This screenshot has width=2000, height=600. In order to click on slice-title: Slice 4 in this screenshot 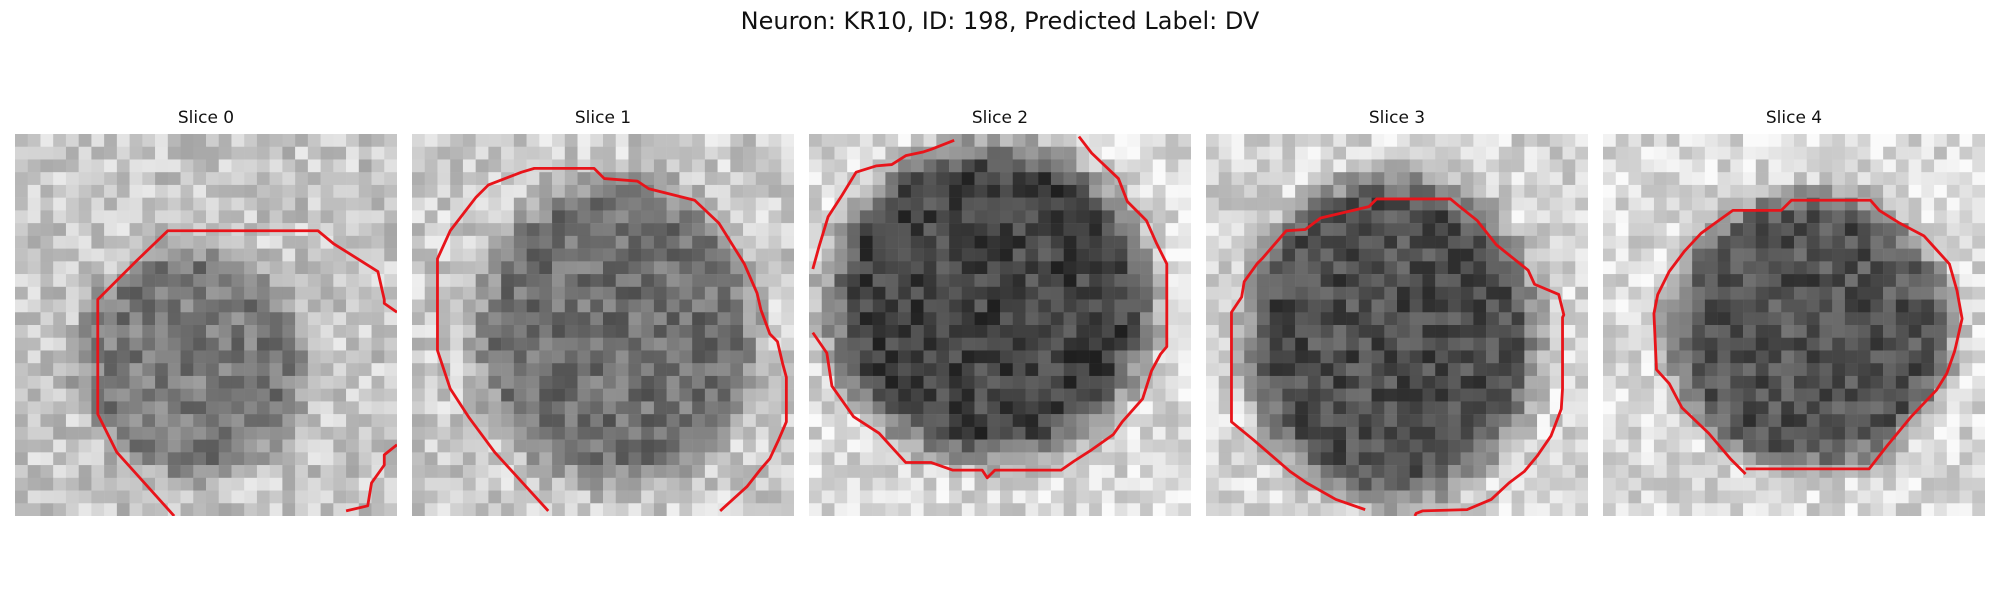, I will do `click(1794, 118)`.